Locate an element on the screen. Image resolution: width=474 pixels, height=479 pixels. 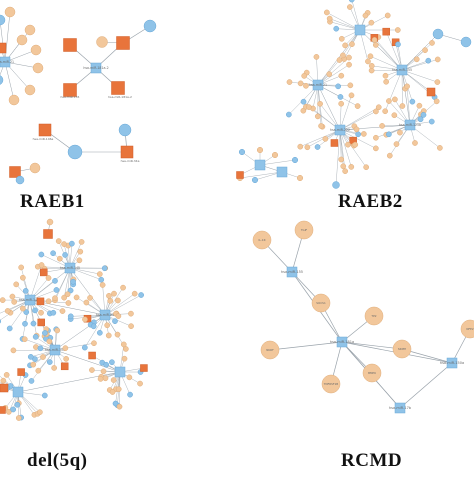
node-label: hsa-miR-181a-2 is located at coordinates (95, 68).